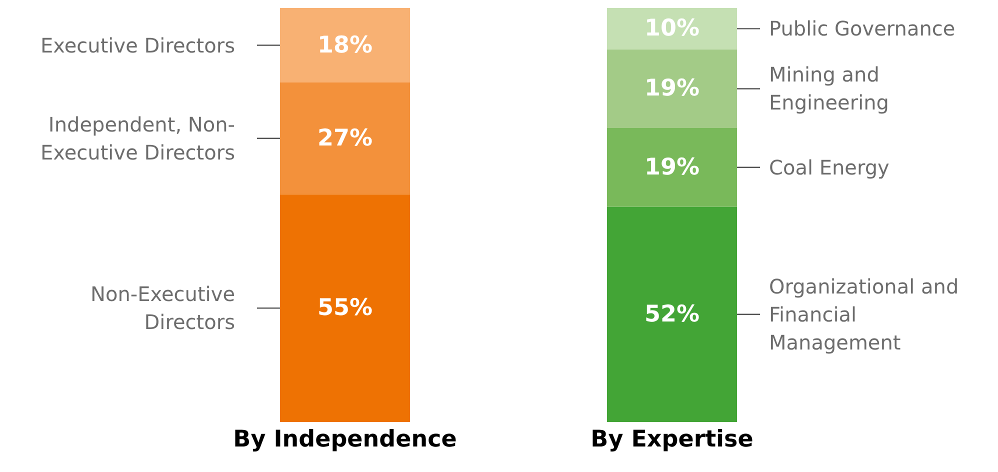 The width and height of the screenshot is (998, 472). I want to click on x-tick-label: By Independence, so click(345, 439).